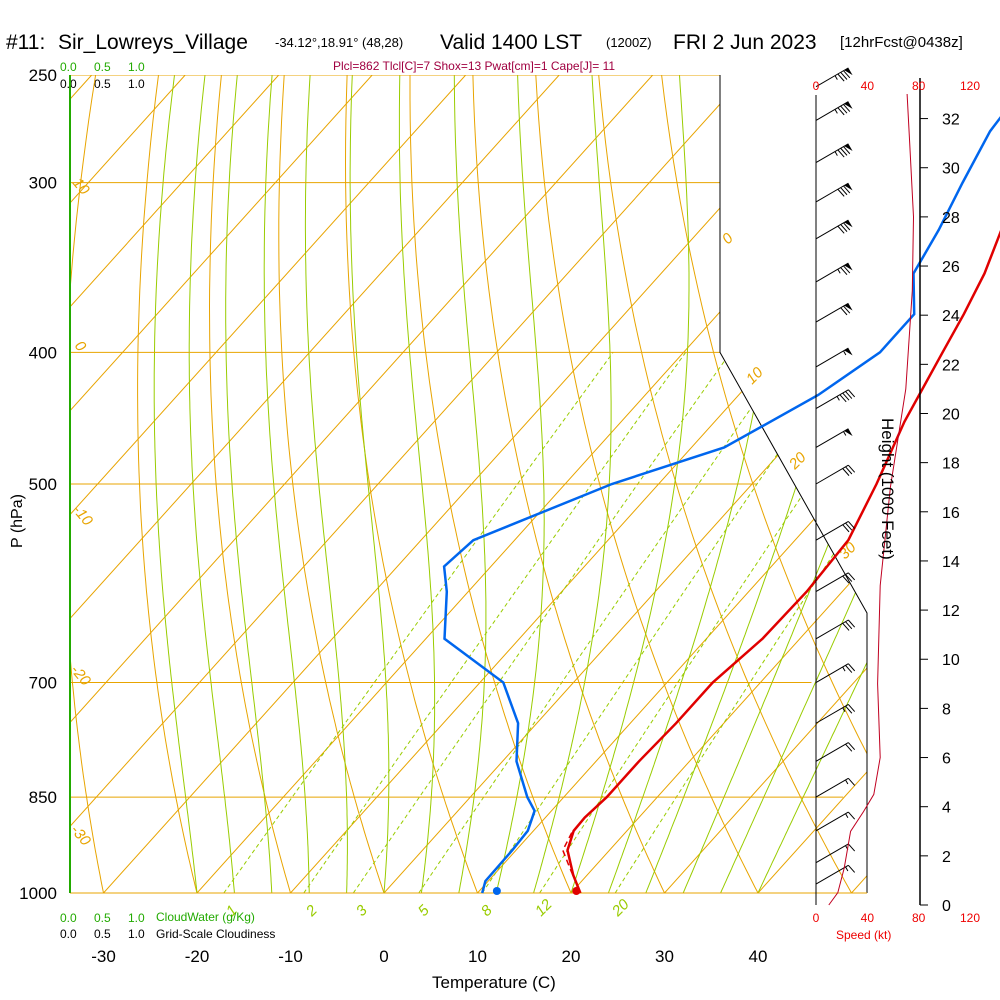 The image size is (1000, 1000). What do you see at coordinates (946, 906) in the screenshot?
I see `height-tick-label: 0` at bounding box center [946, 906].